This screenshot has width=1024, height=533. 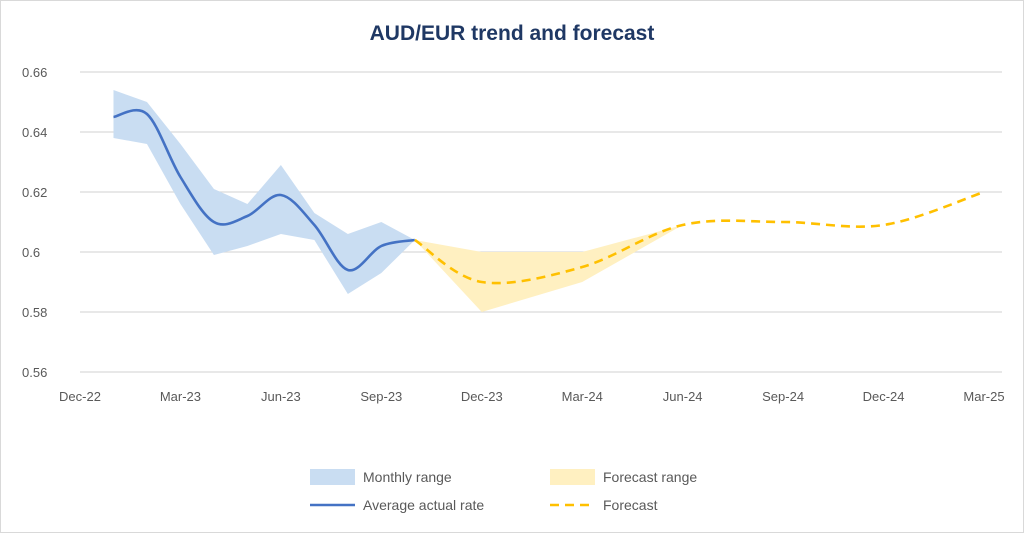 I want to click on forecast-range-band, so click(x=548, y=268).